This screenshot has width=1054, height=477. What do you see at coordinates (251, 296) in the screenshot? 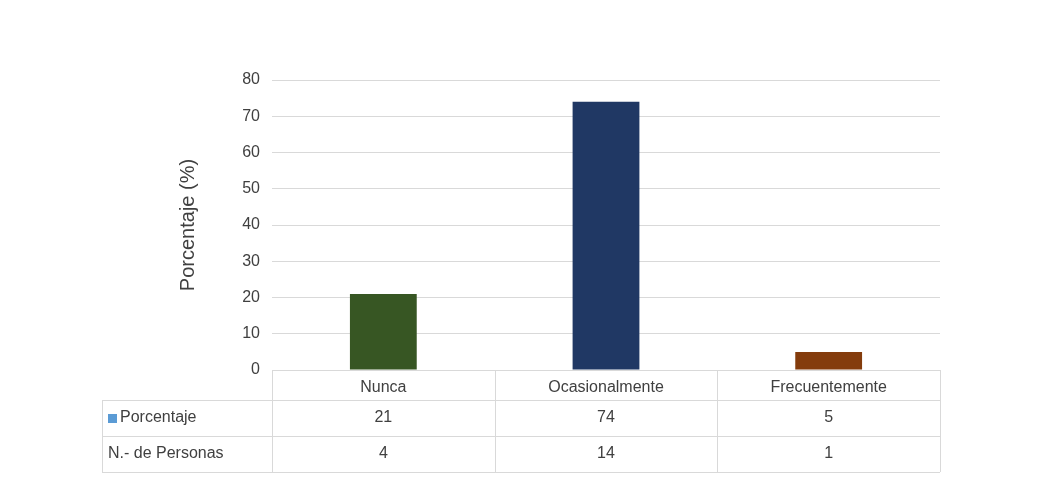
I see `y-tick-label: 20` at bounding box center [251, 296].